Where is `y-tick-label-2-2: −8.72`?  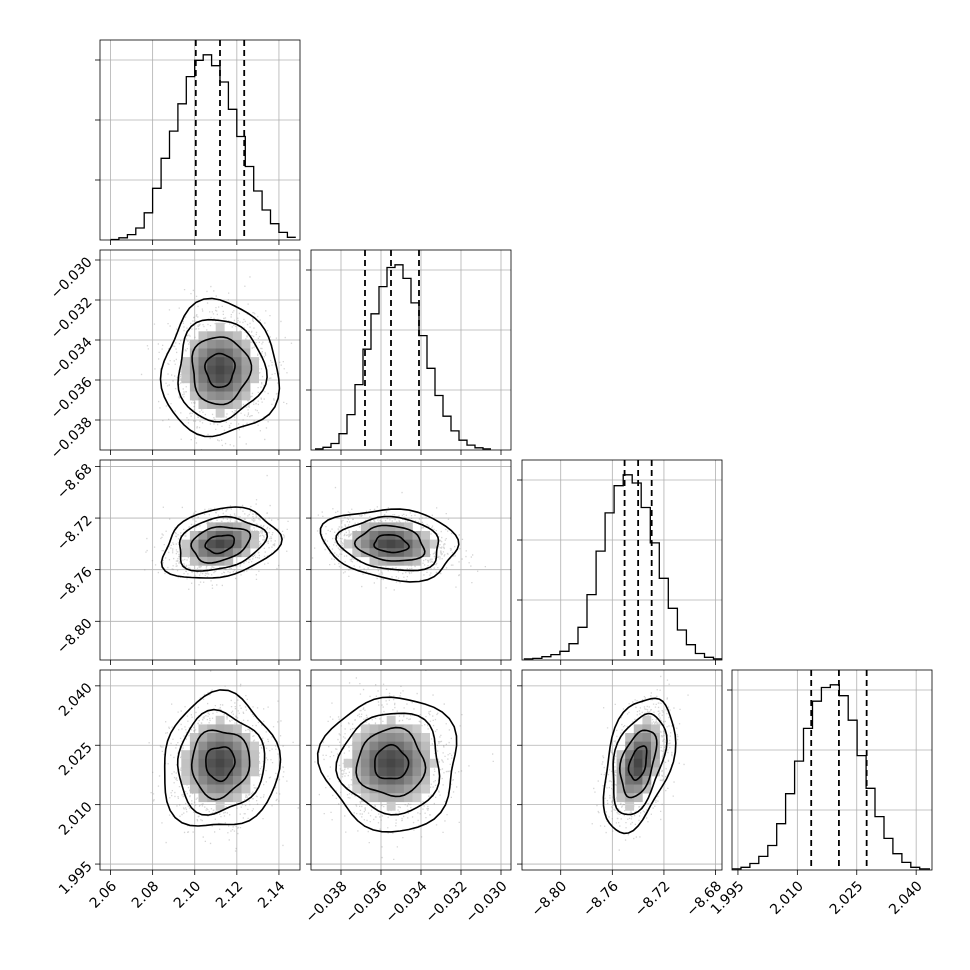
y-tick-label-2-2: −8.72 is located at coordinates (75, 533).